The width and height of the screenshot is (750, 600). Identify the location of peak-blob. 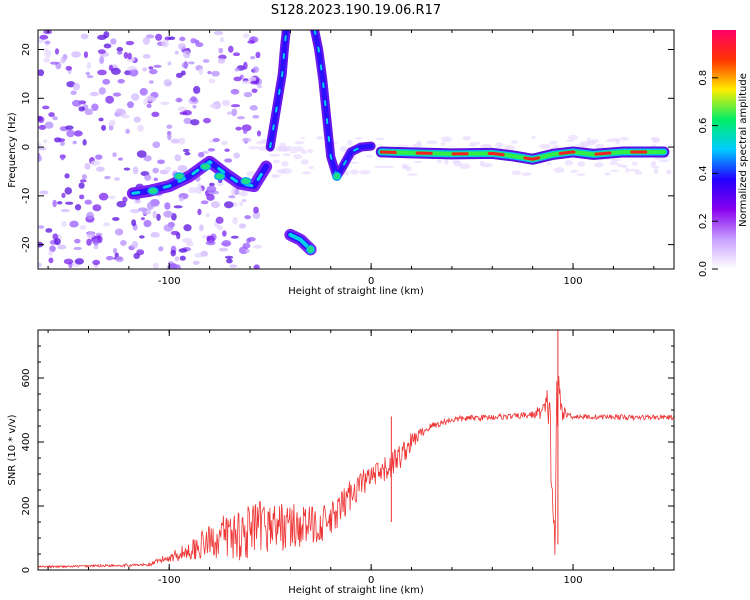
(179, 176).